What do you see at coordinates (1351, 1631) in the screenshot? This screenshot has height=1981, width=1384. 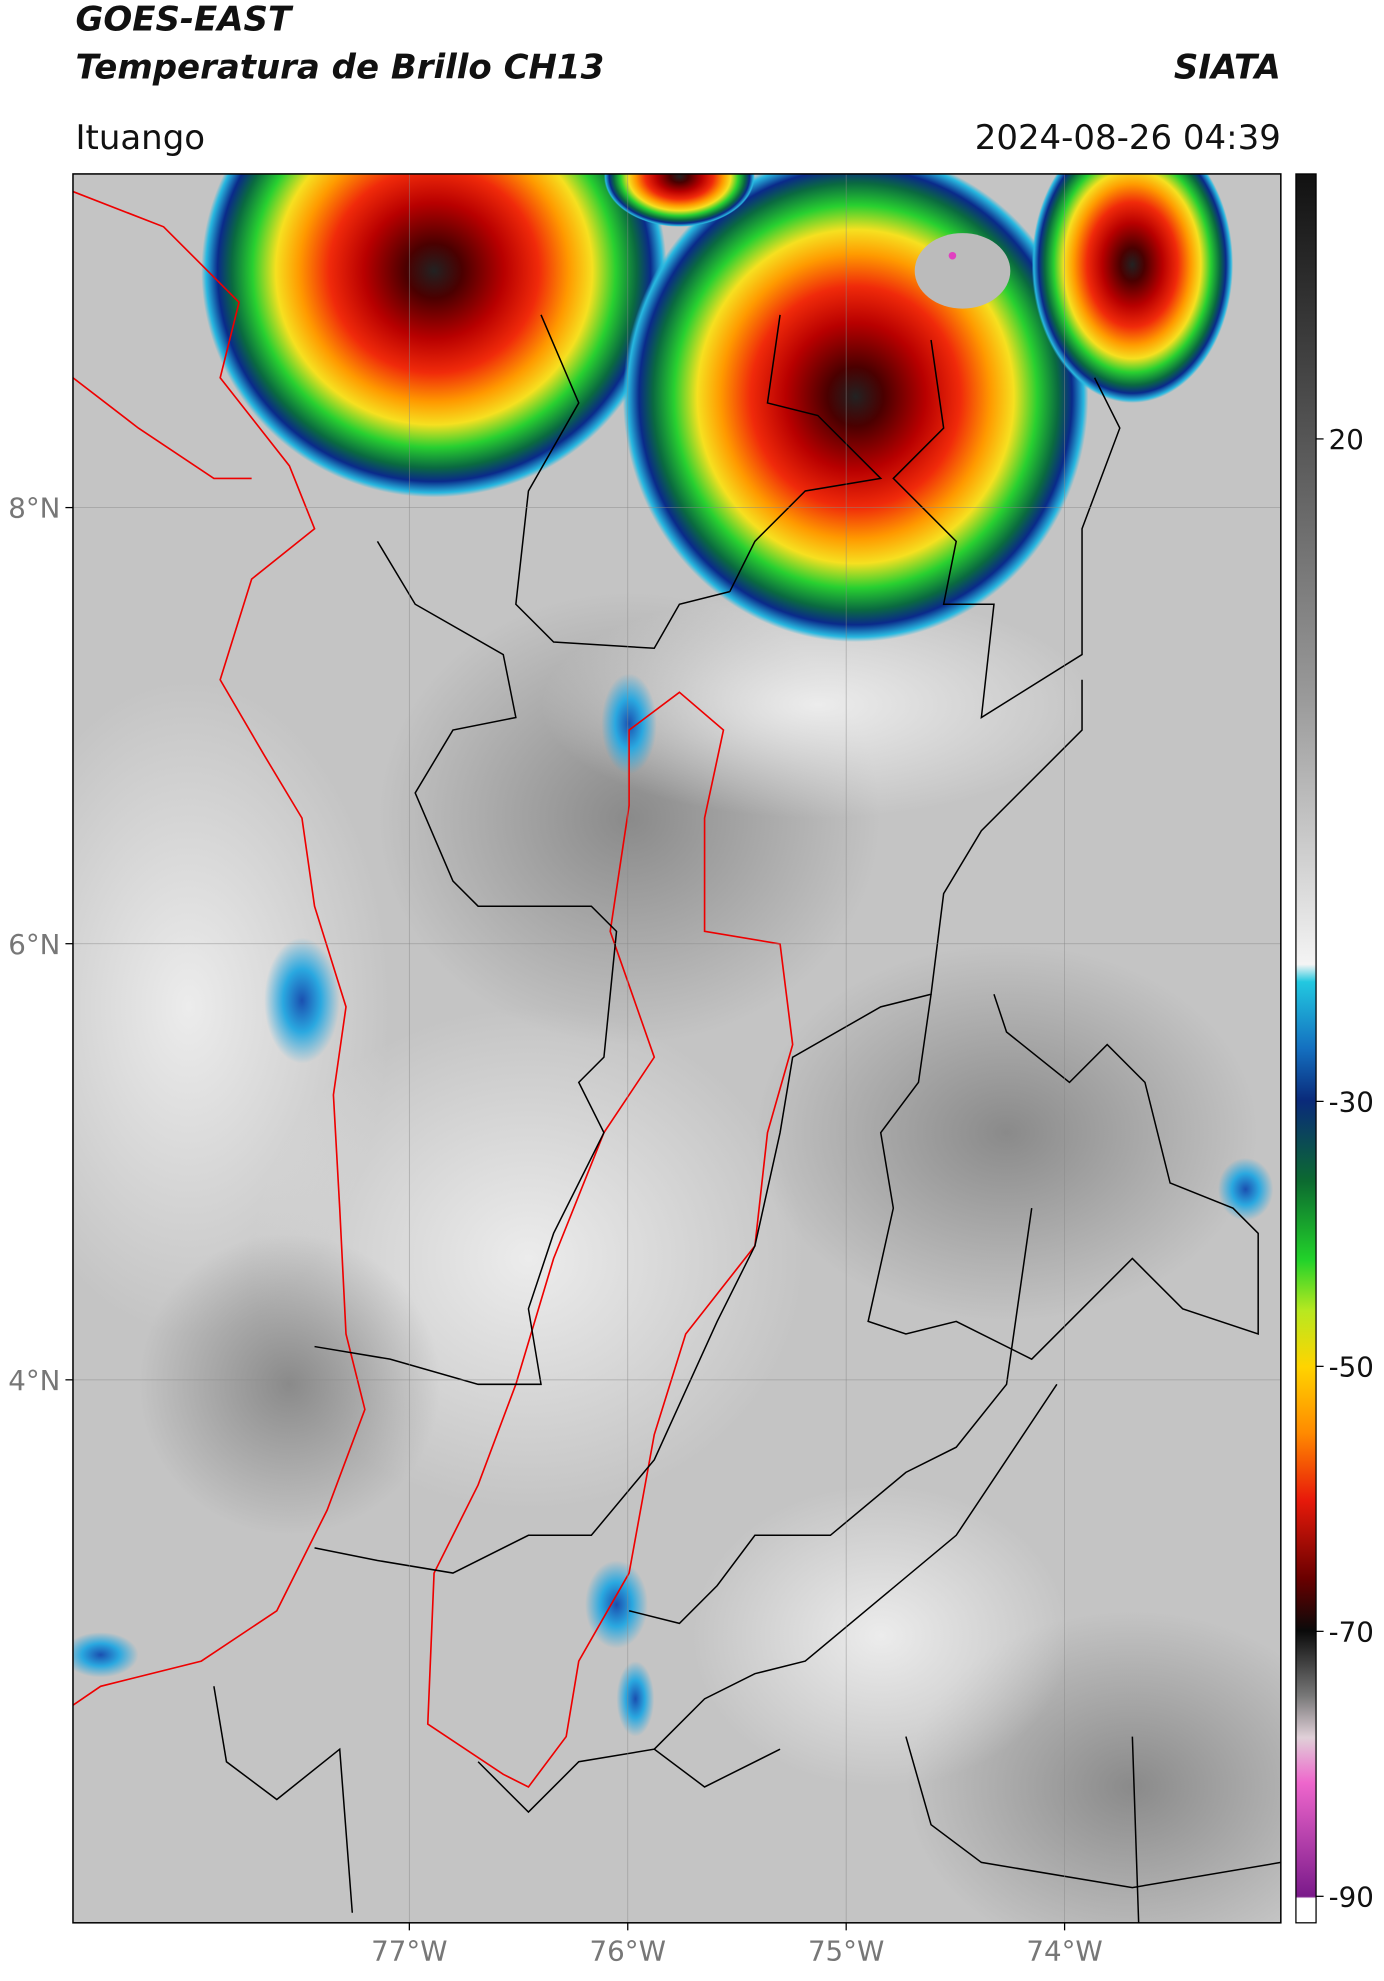 I see `colorbar-tick-label: -70` at bounding box center [1351, 1631].